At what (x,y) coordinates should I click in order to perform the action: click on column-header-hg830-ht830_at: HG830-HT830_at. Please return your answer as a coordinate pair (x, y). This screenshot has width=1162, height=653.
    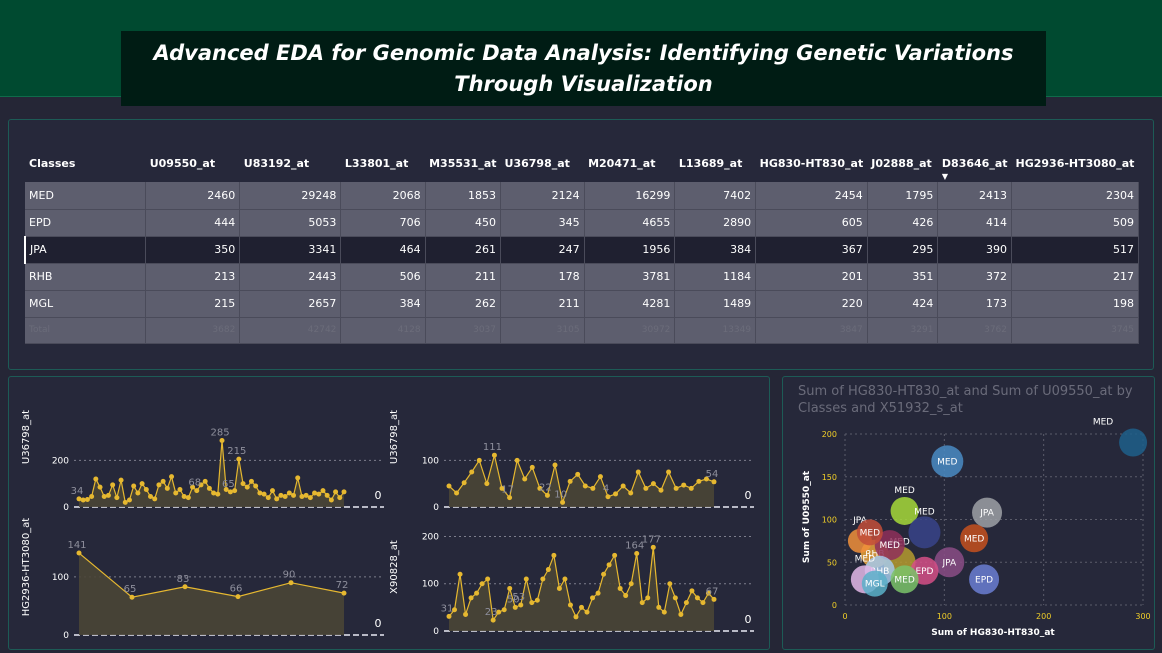
    Looking at the image, I should click on (812, 163).